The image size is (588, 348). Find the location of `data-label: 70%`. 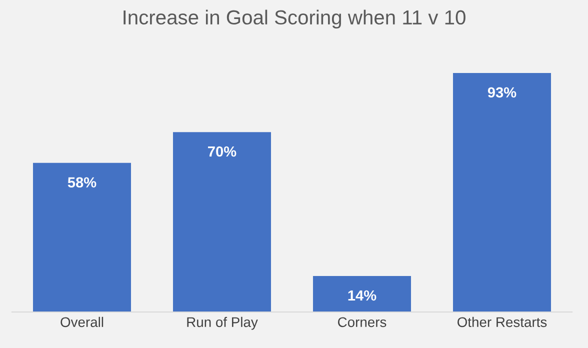

data-label: 70% is located at coordinates (222, 151).